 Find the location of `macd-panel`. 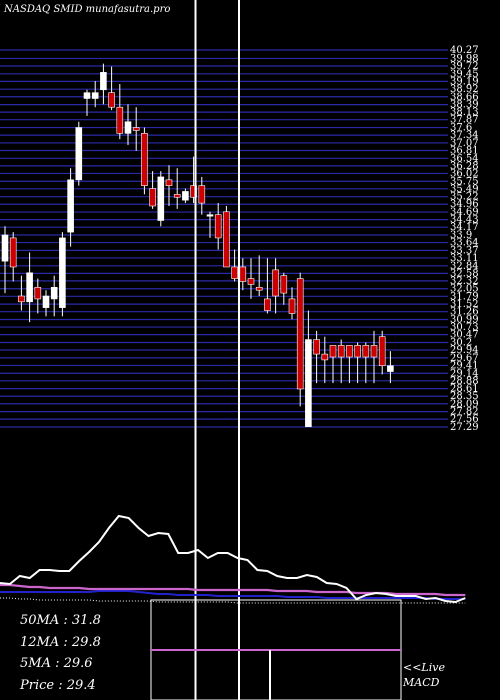

macd-panel is located at coordinates (276, 649).